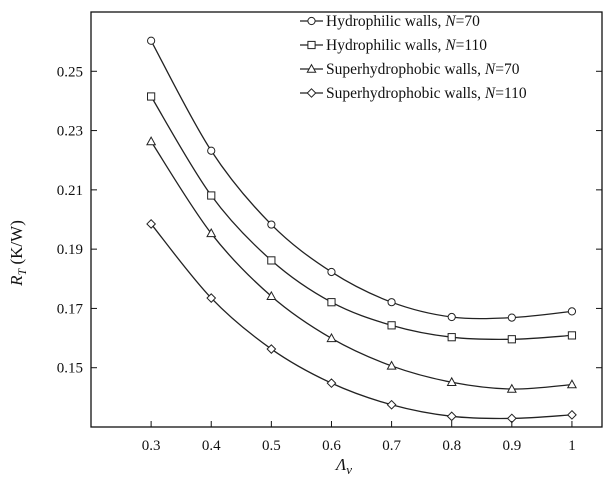  I want to click on y-axis-label: RT (K/W), so click(18, 253).